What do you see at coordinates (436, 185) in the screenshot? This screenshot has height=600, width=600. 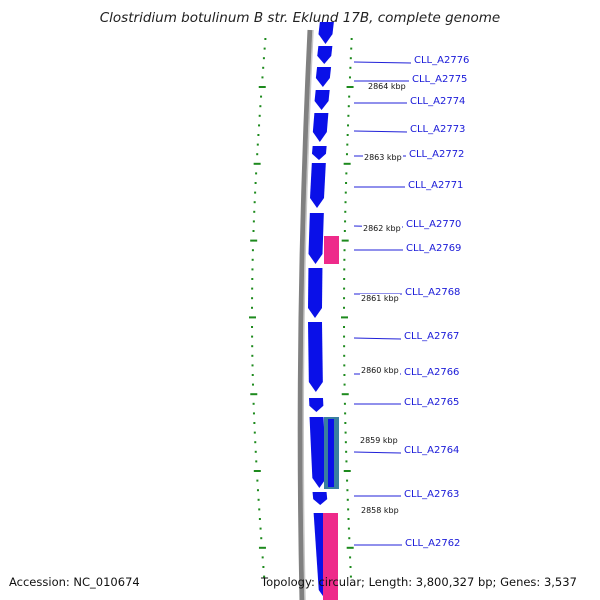 I see `gene-label: CLL_A2771` at bounding box center [436, 185].